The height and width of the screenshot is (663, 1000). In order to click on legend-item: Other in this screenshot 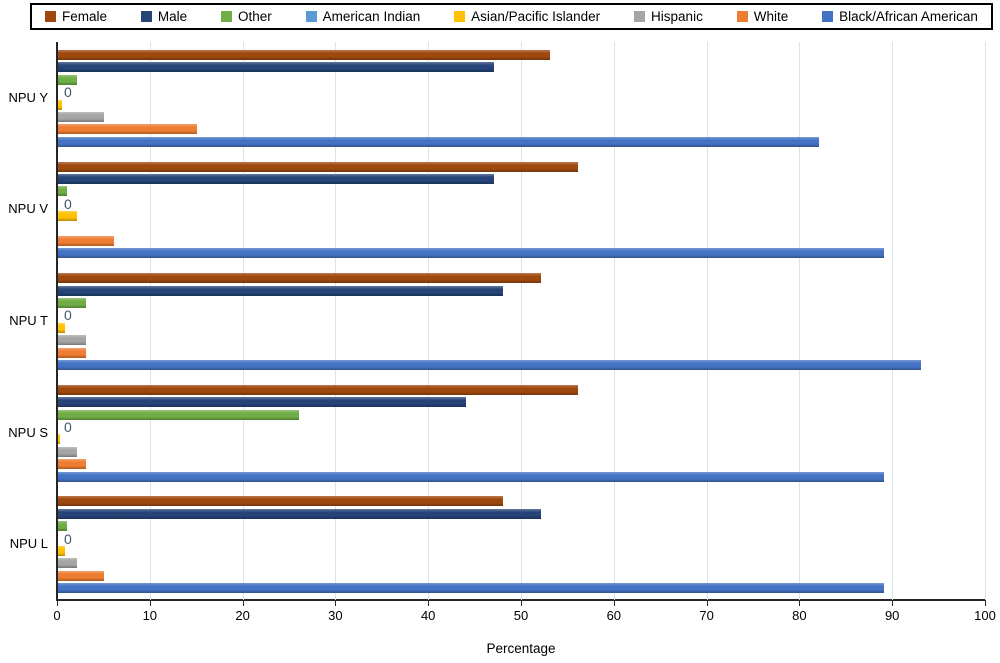, I will do `click(246, 16)`.